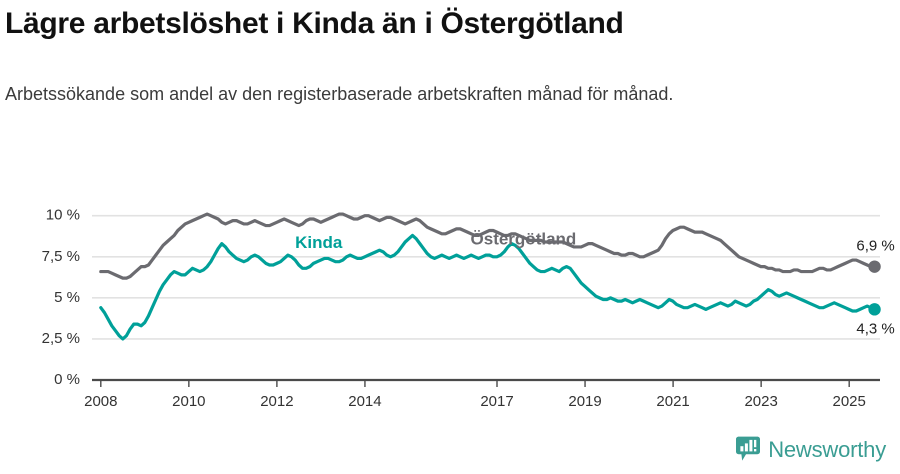 This screenshot has width=900, height=474. I want to click on end-value-label: 4,3 %, so click(875, 328).